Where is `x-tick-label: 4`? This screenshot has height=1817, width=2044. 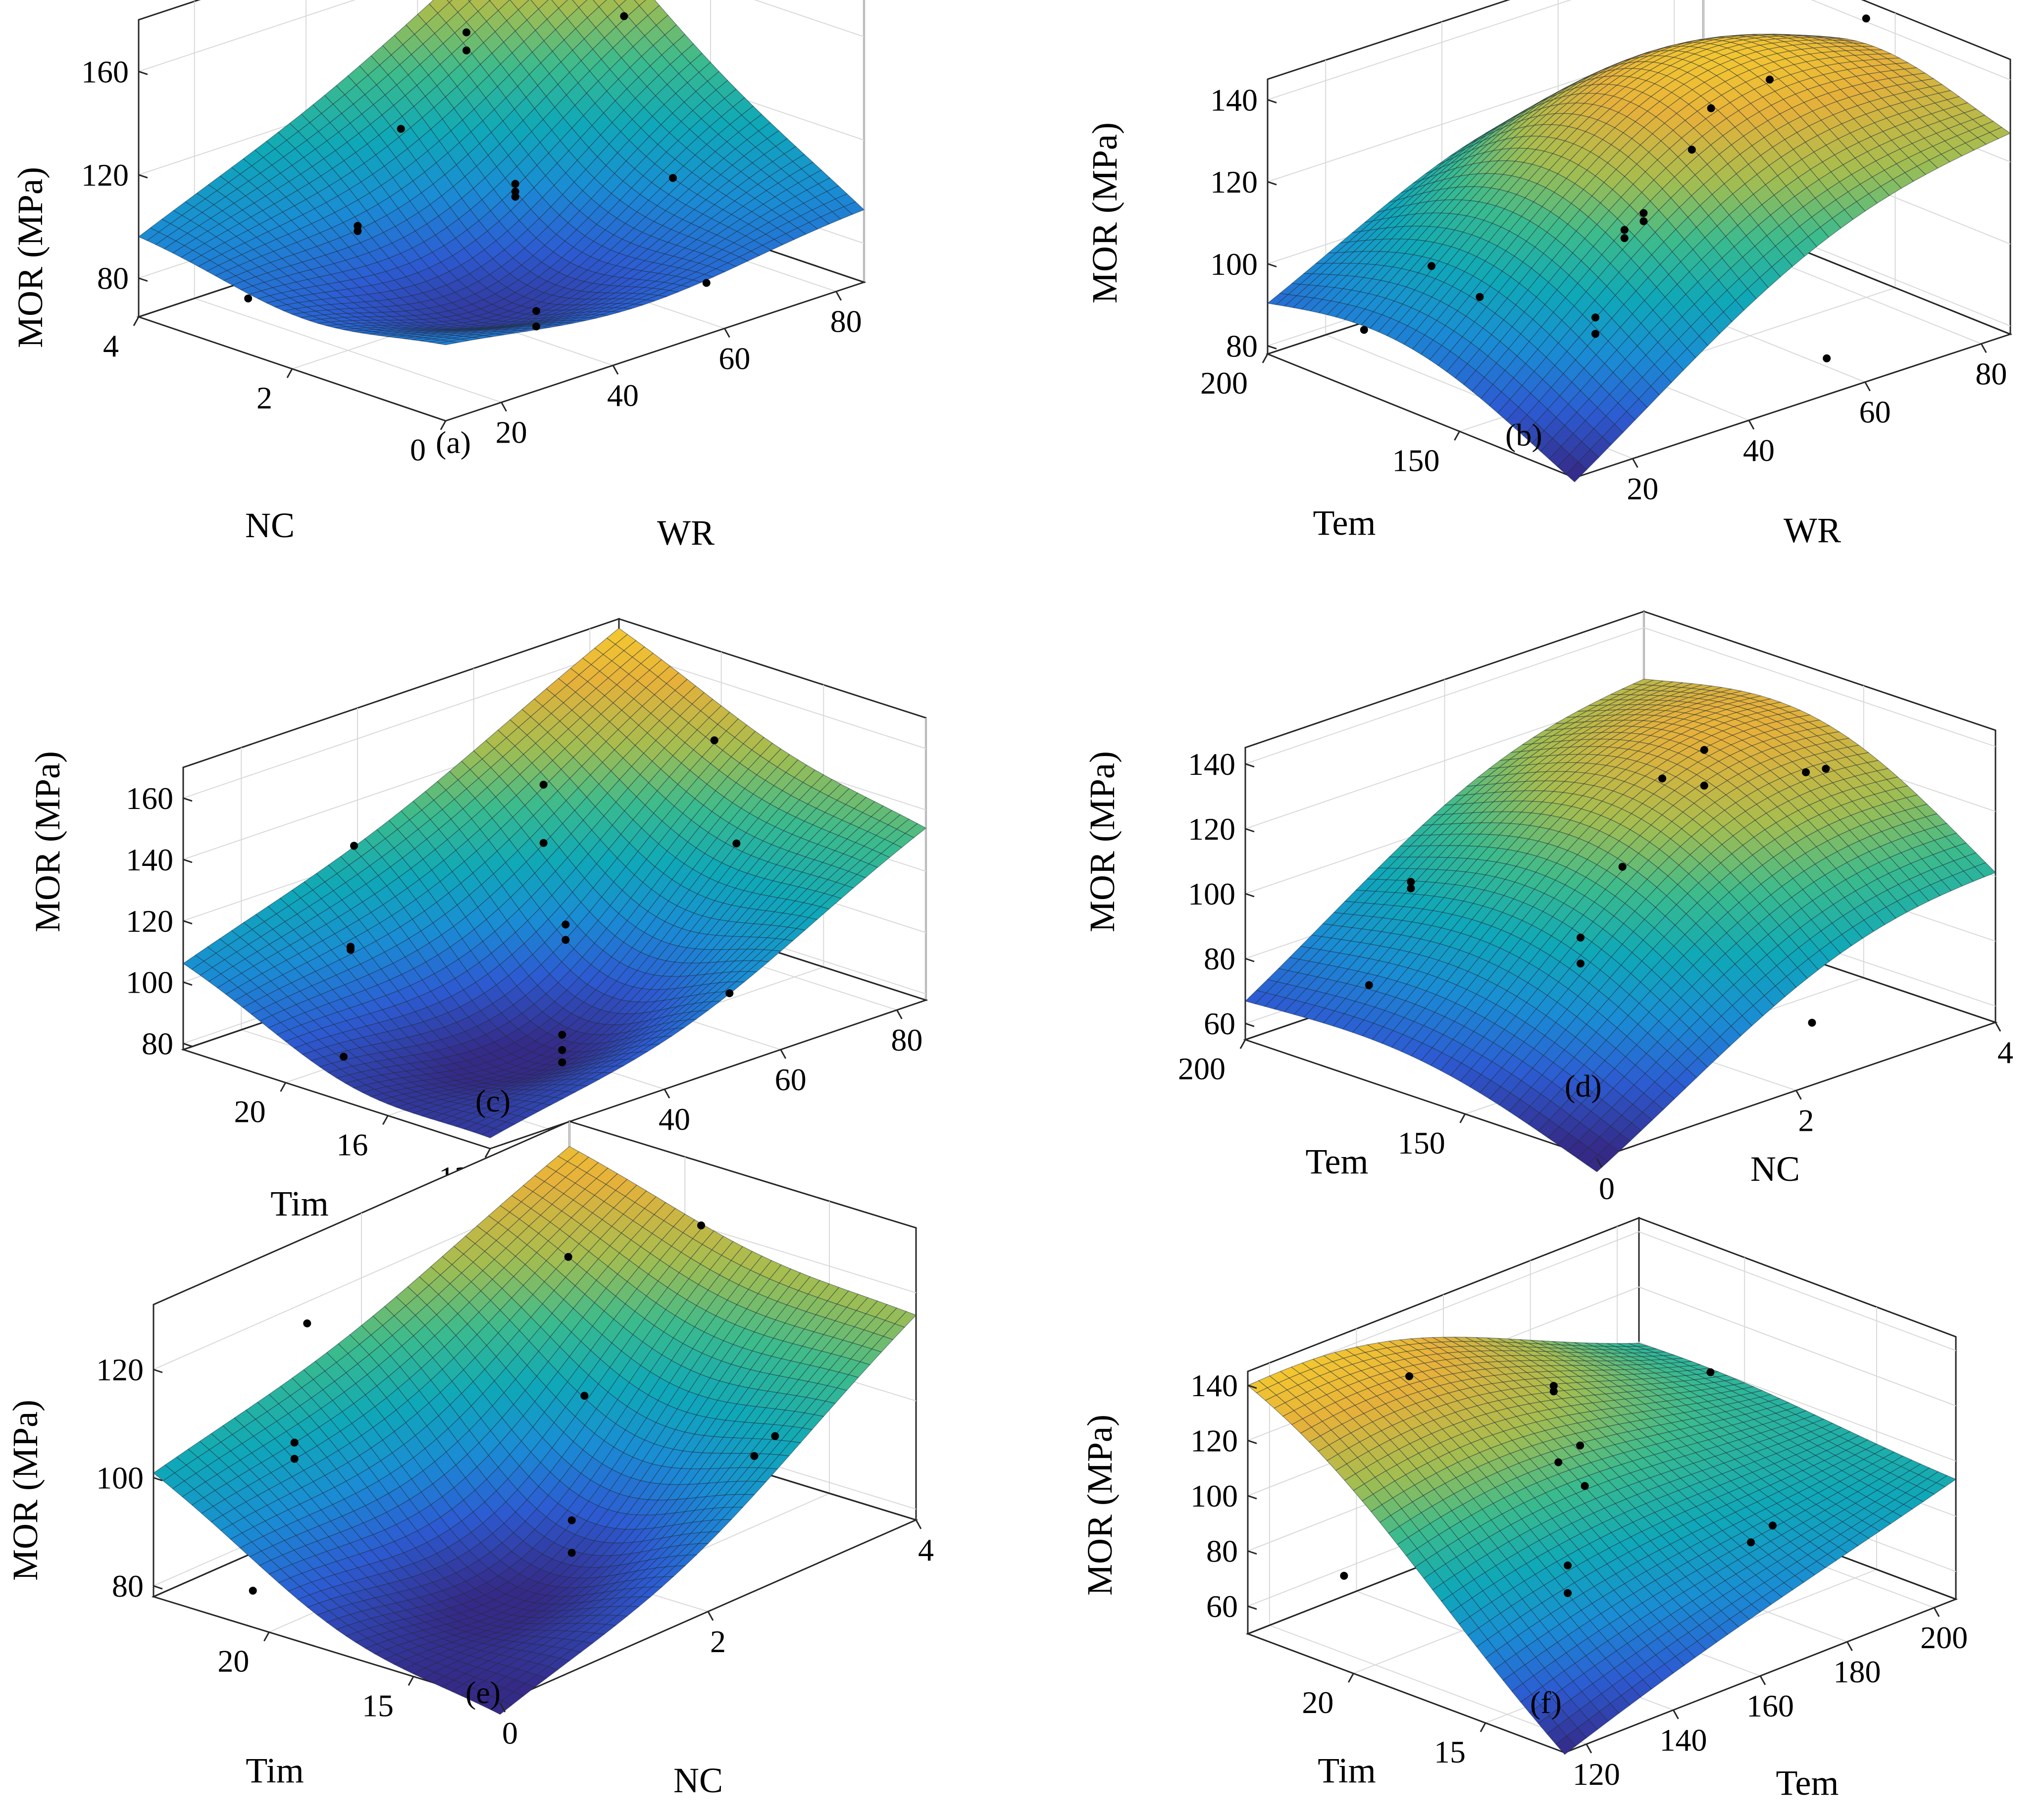 x-tick-label: 4 is located at coordinates (111, 345).